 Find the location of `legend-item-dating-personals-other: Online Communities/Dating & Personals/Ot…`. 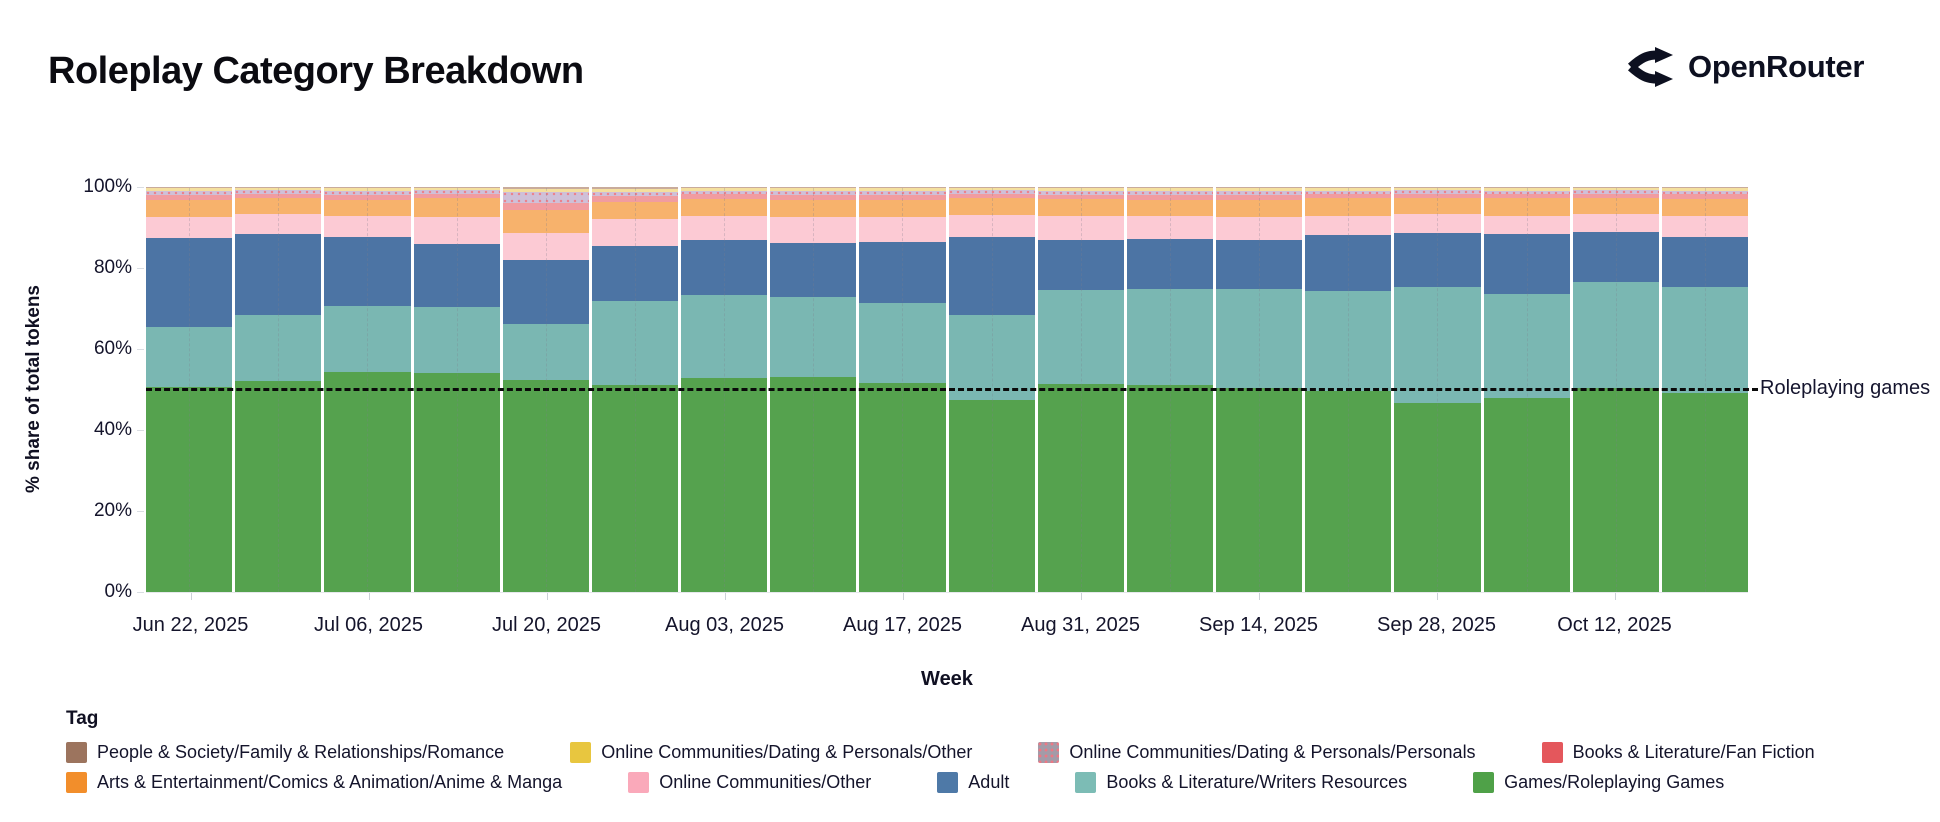

legend-item-dating-personals-other: Online Communities/Dating & Personals/Ot… is located at coordinates (771, 752).